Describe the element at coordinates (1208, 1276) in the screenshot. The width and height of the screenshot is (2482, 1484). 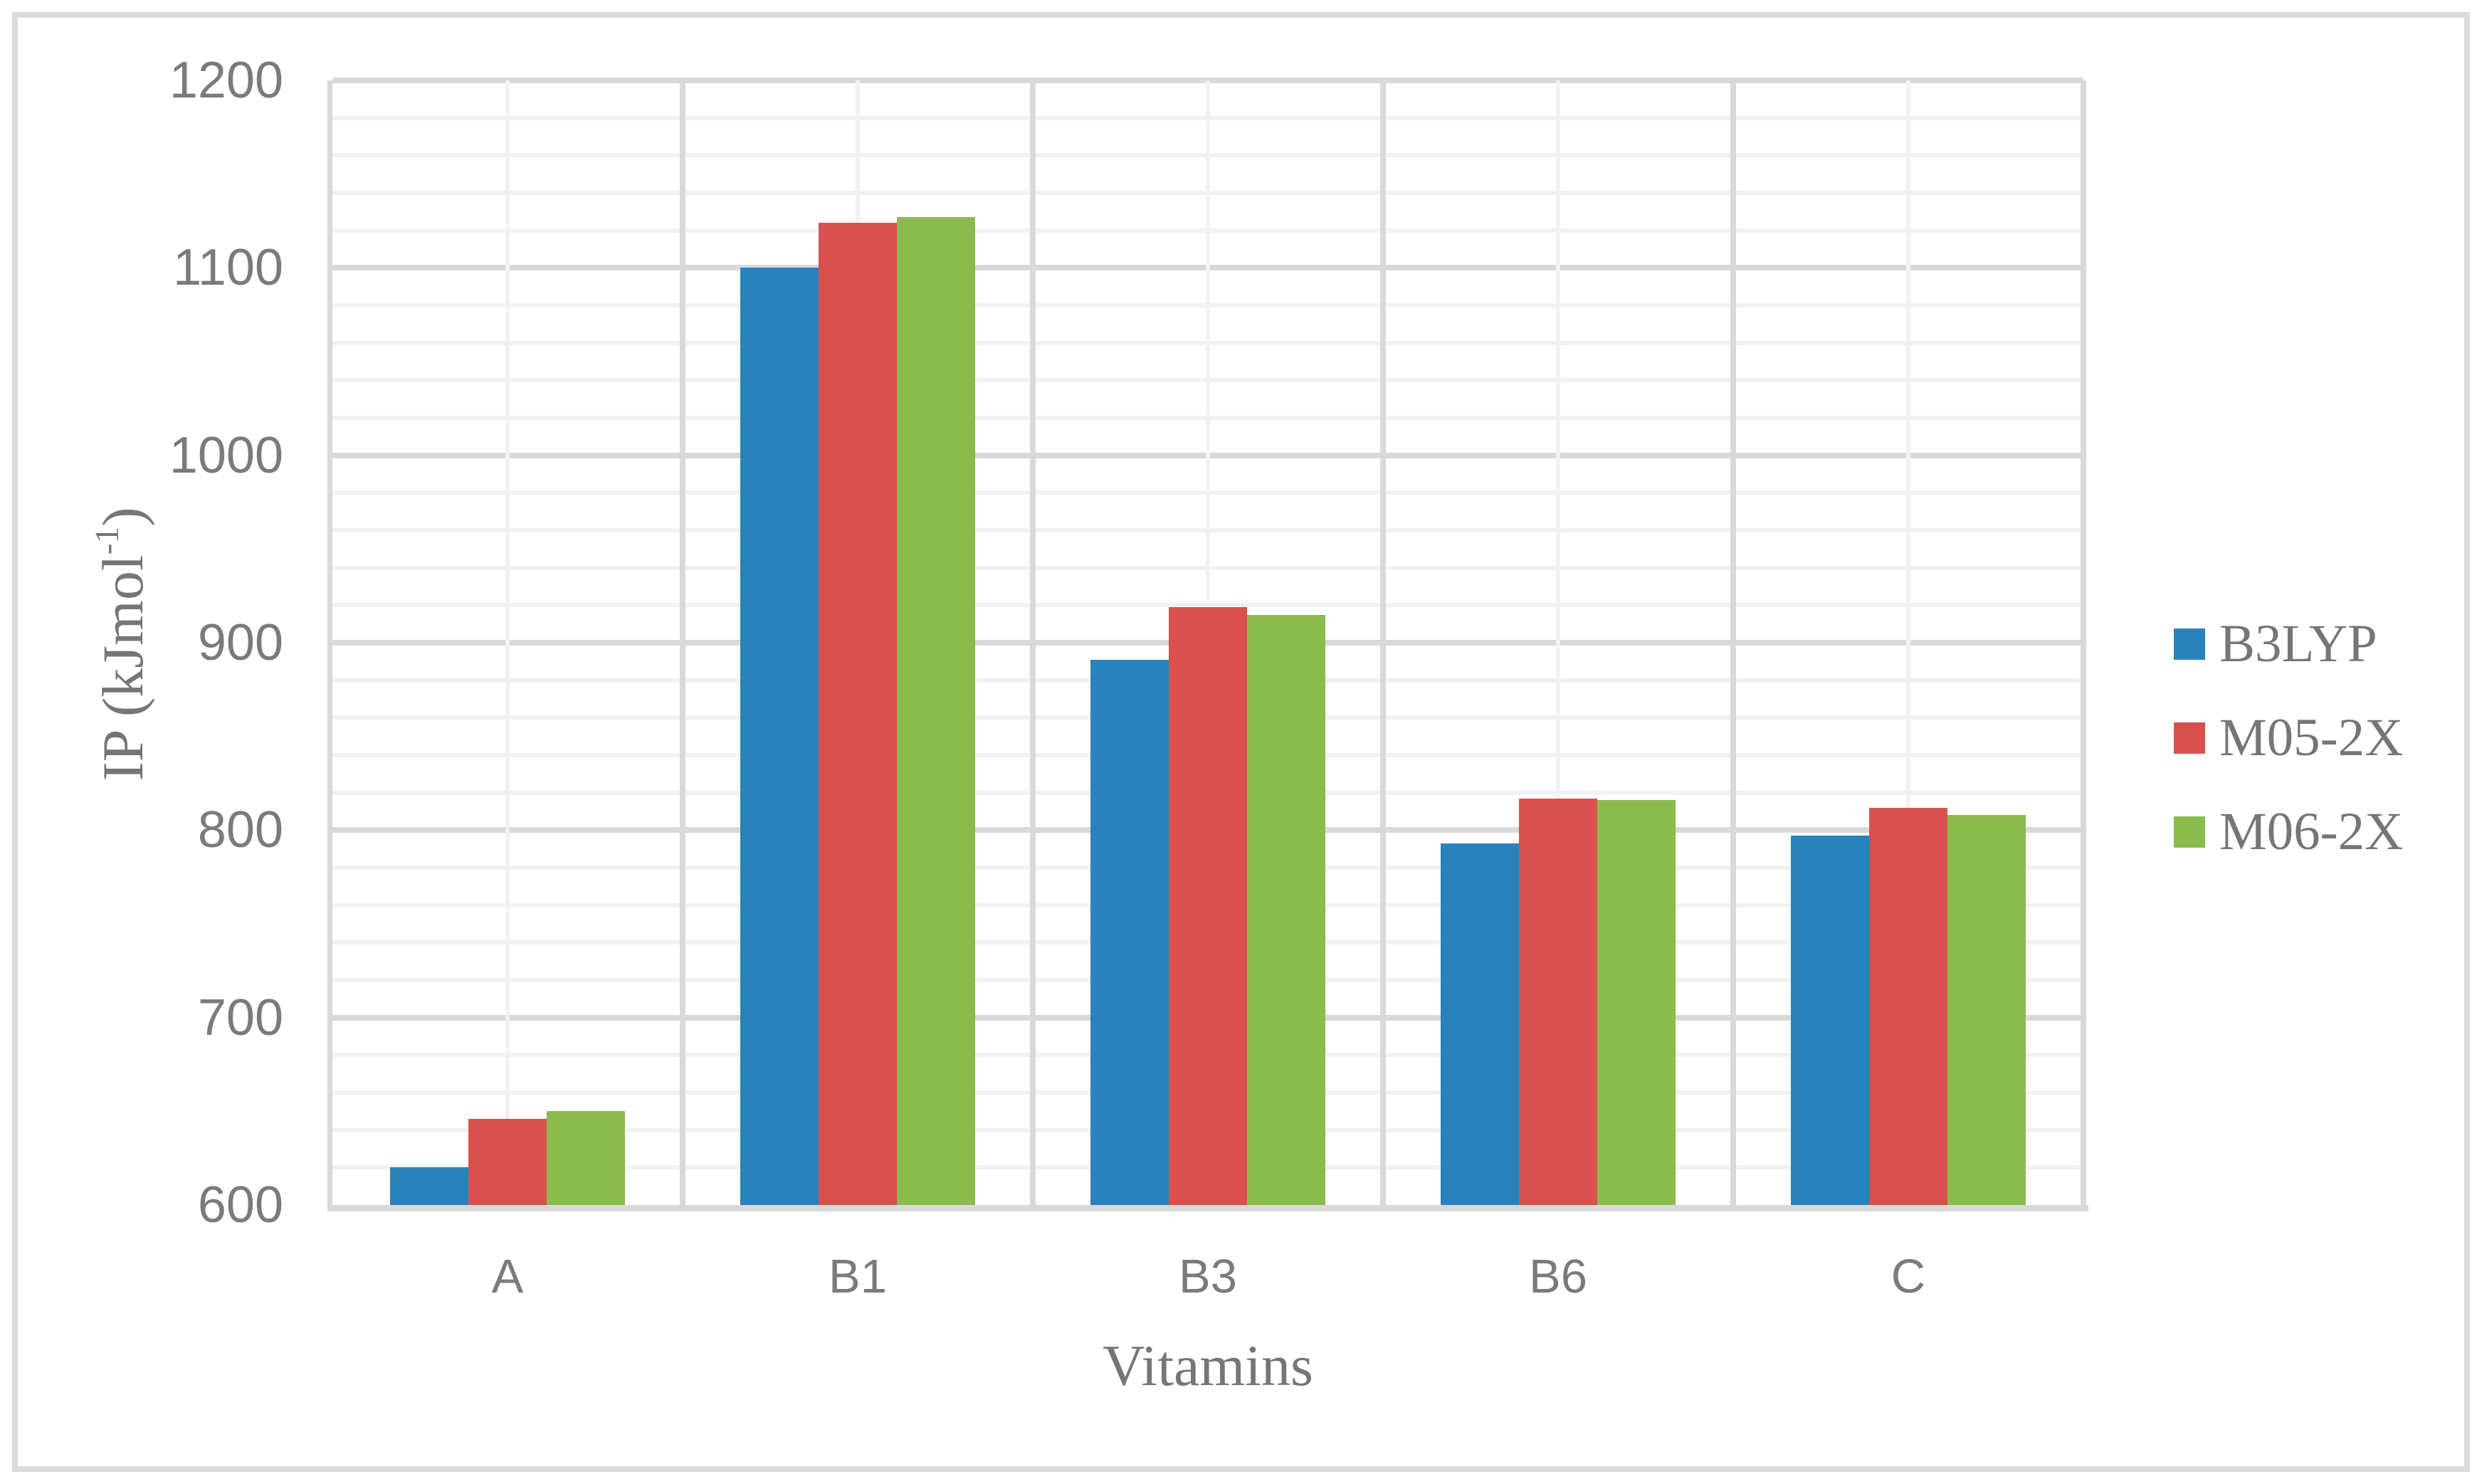
I see `x-category-label: B3` at that location.